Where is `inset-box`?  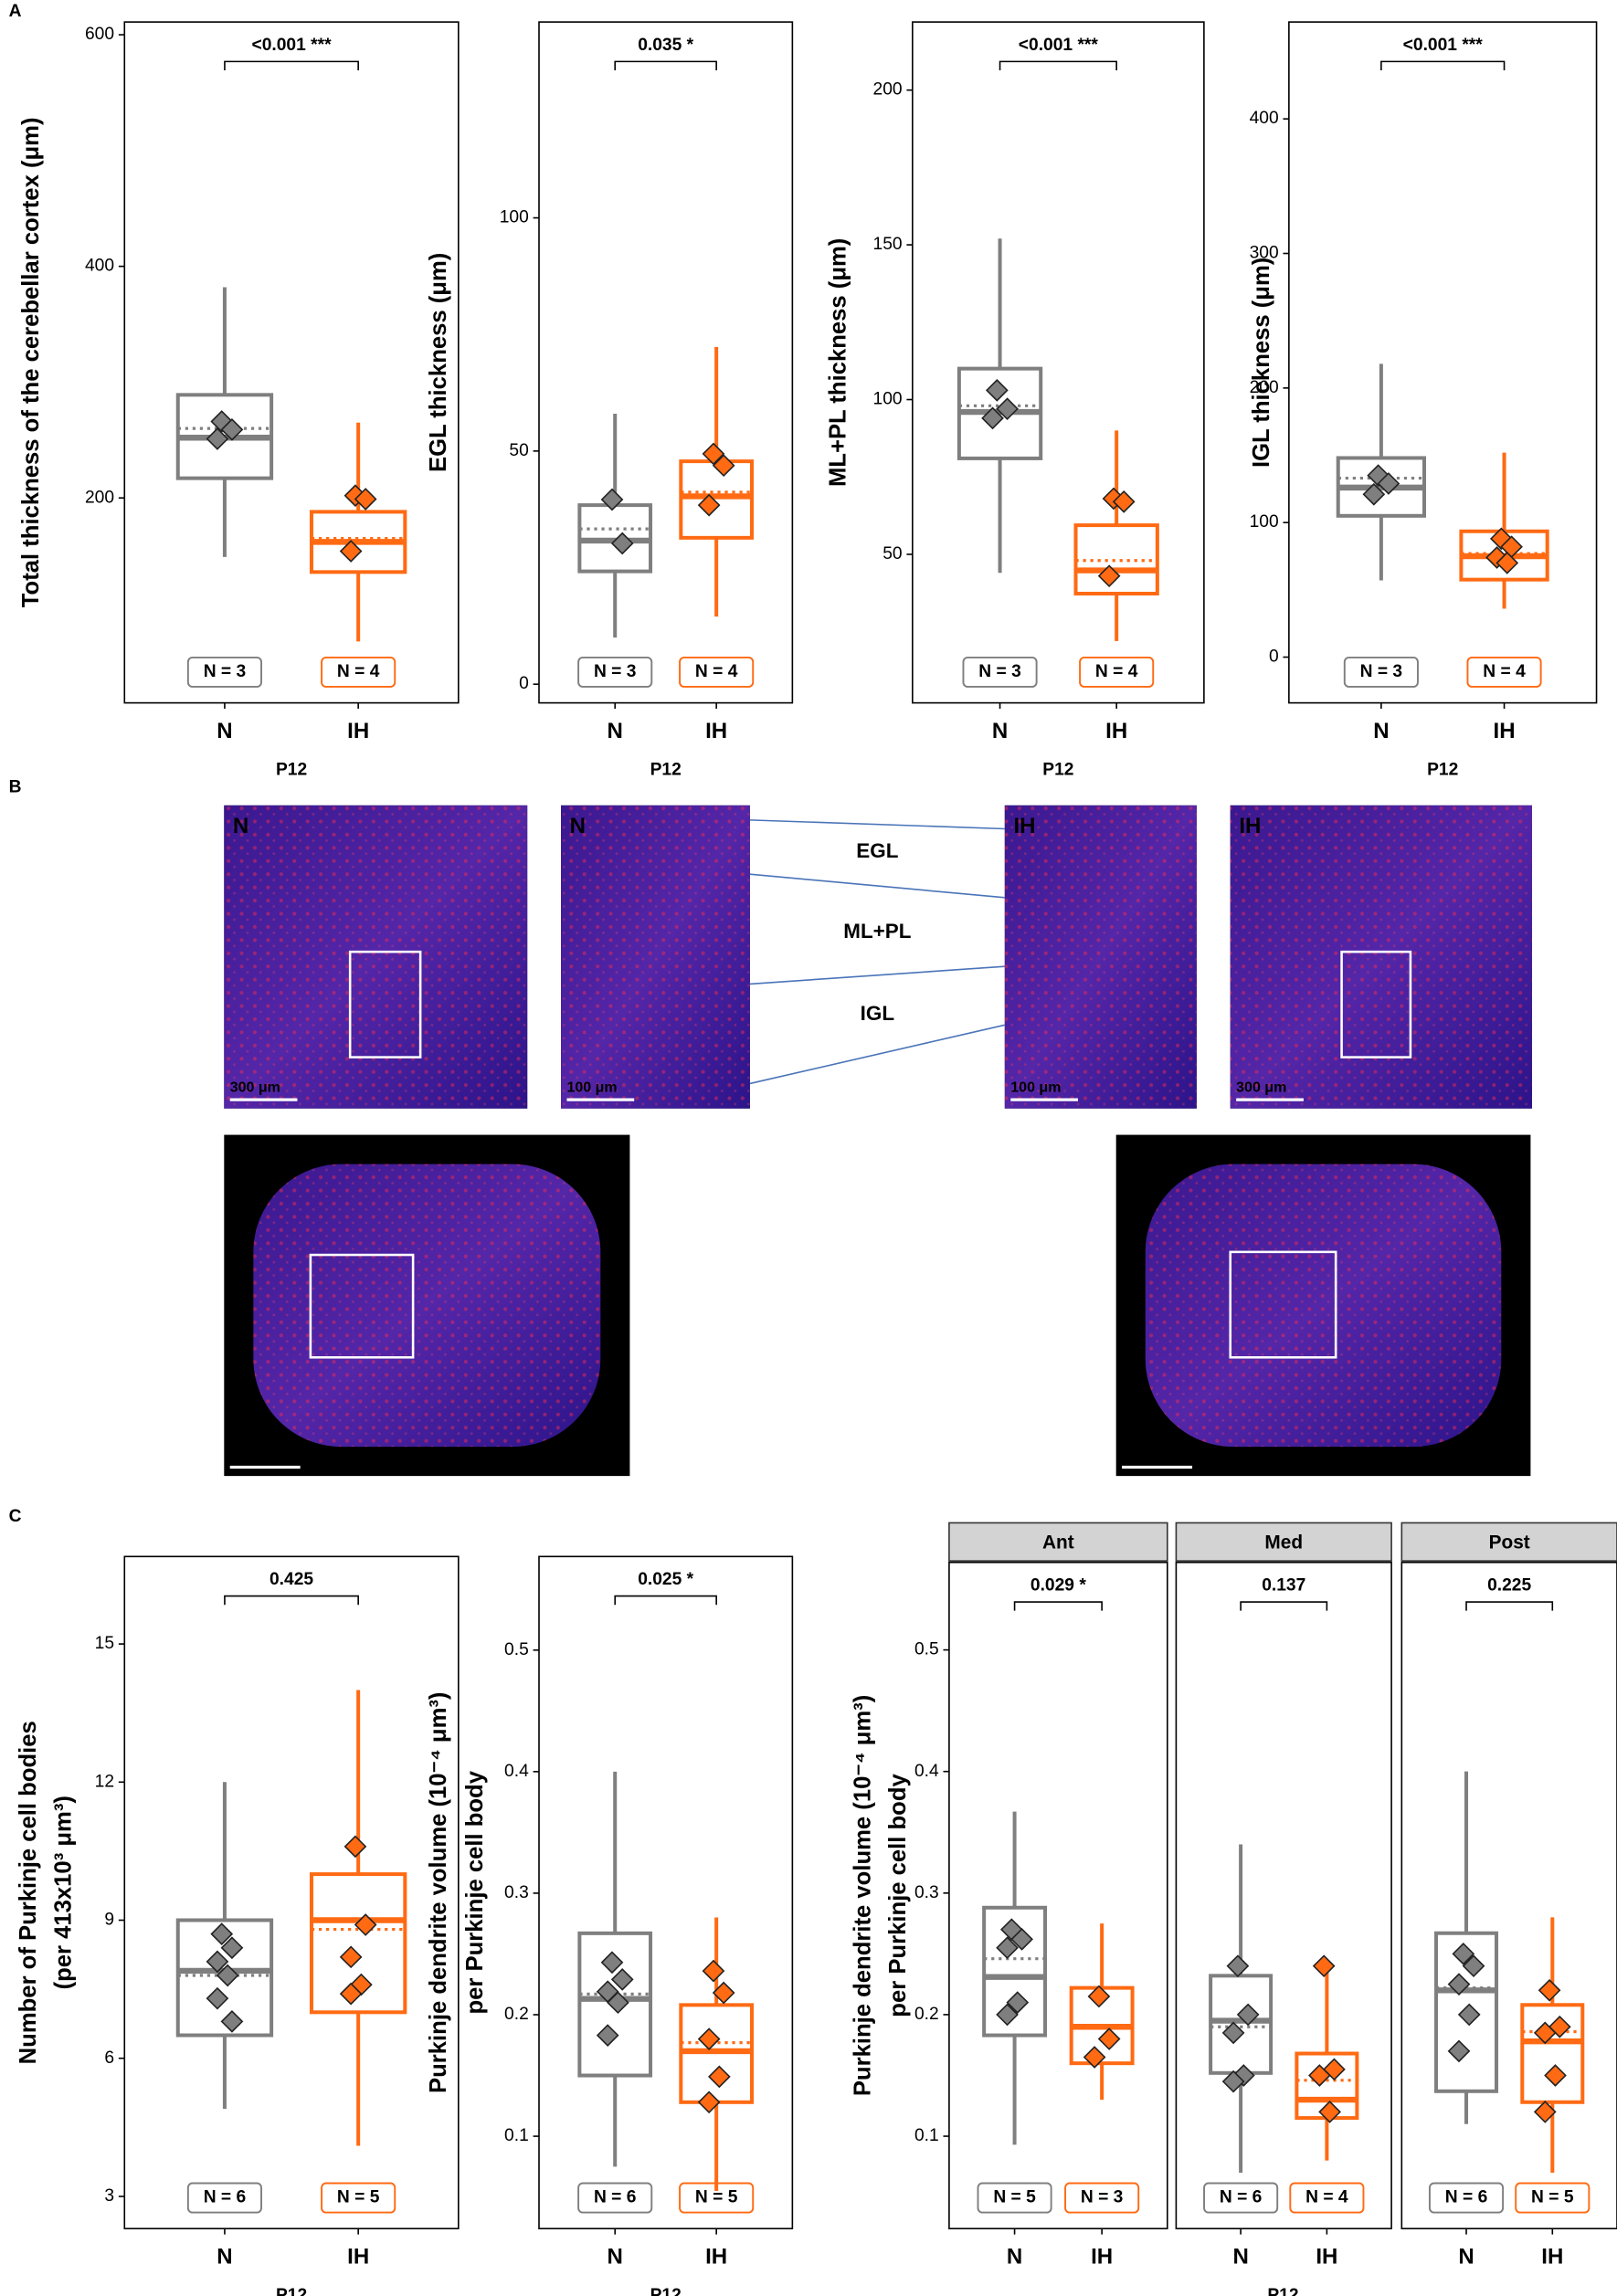
inset-box is located at coordinates (1376, 1004).